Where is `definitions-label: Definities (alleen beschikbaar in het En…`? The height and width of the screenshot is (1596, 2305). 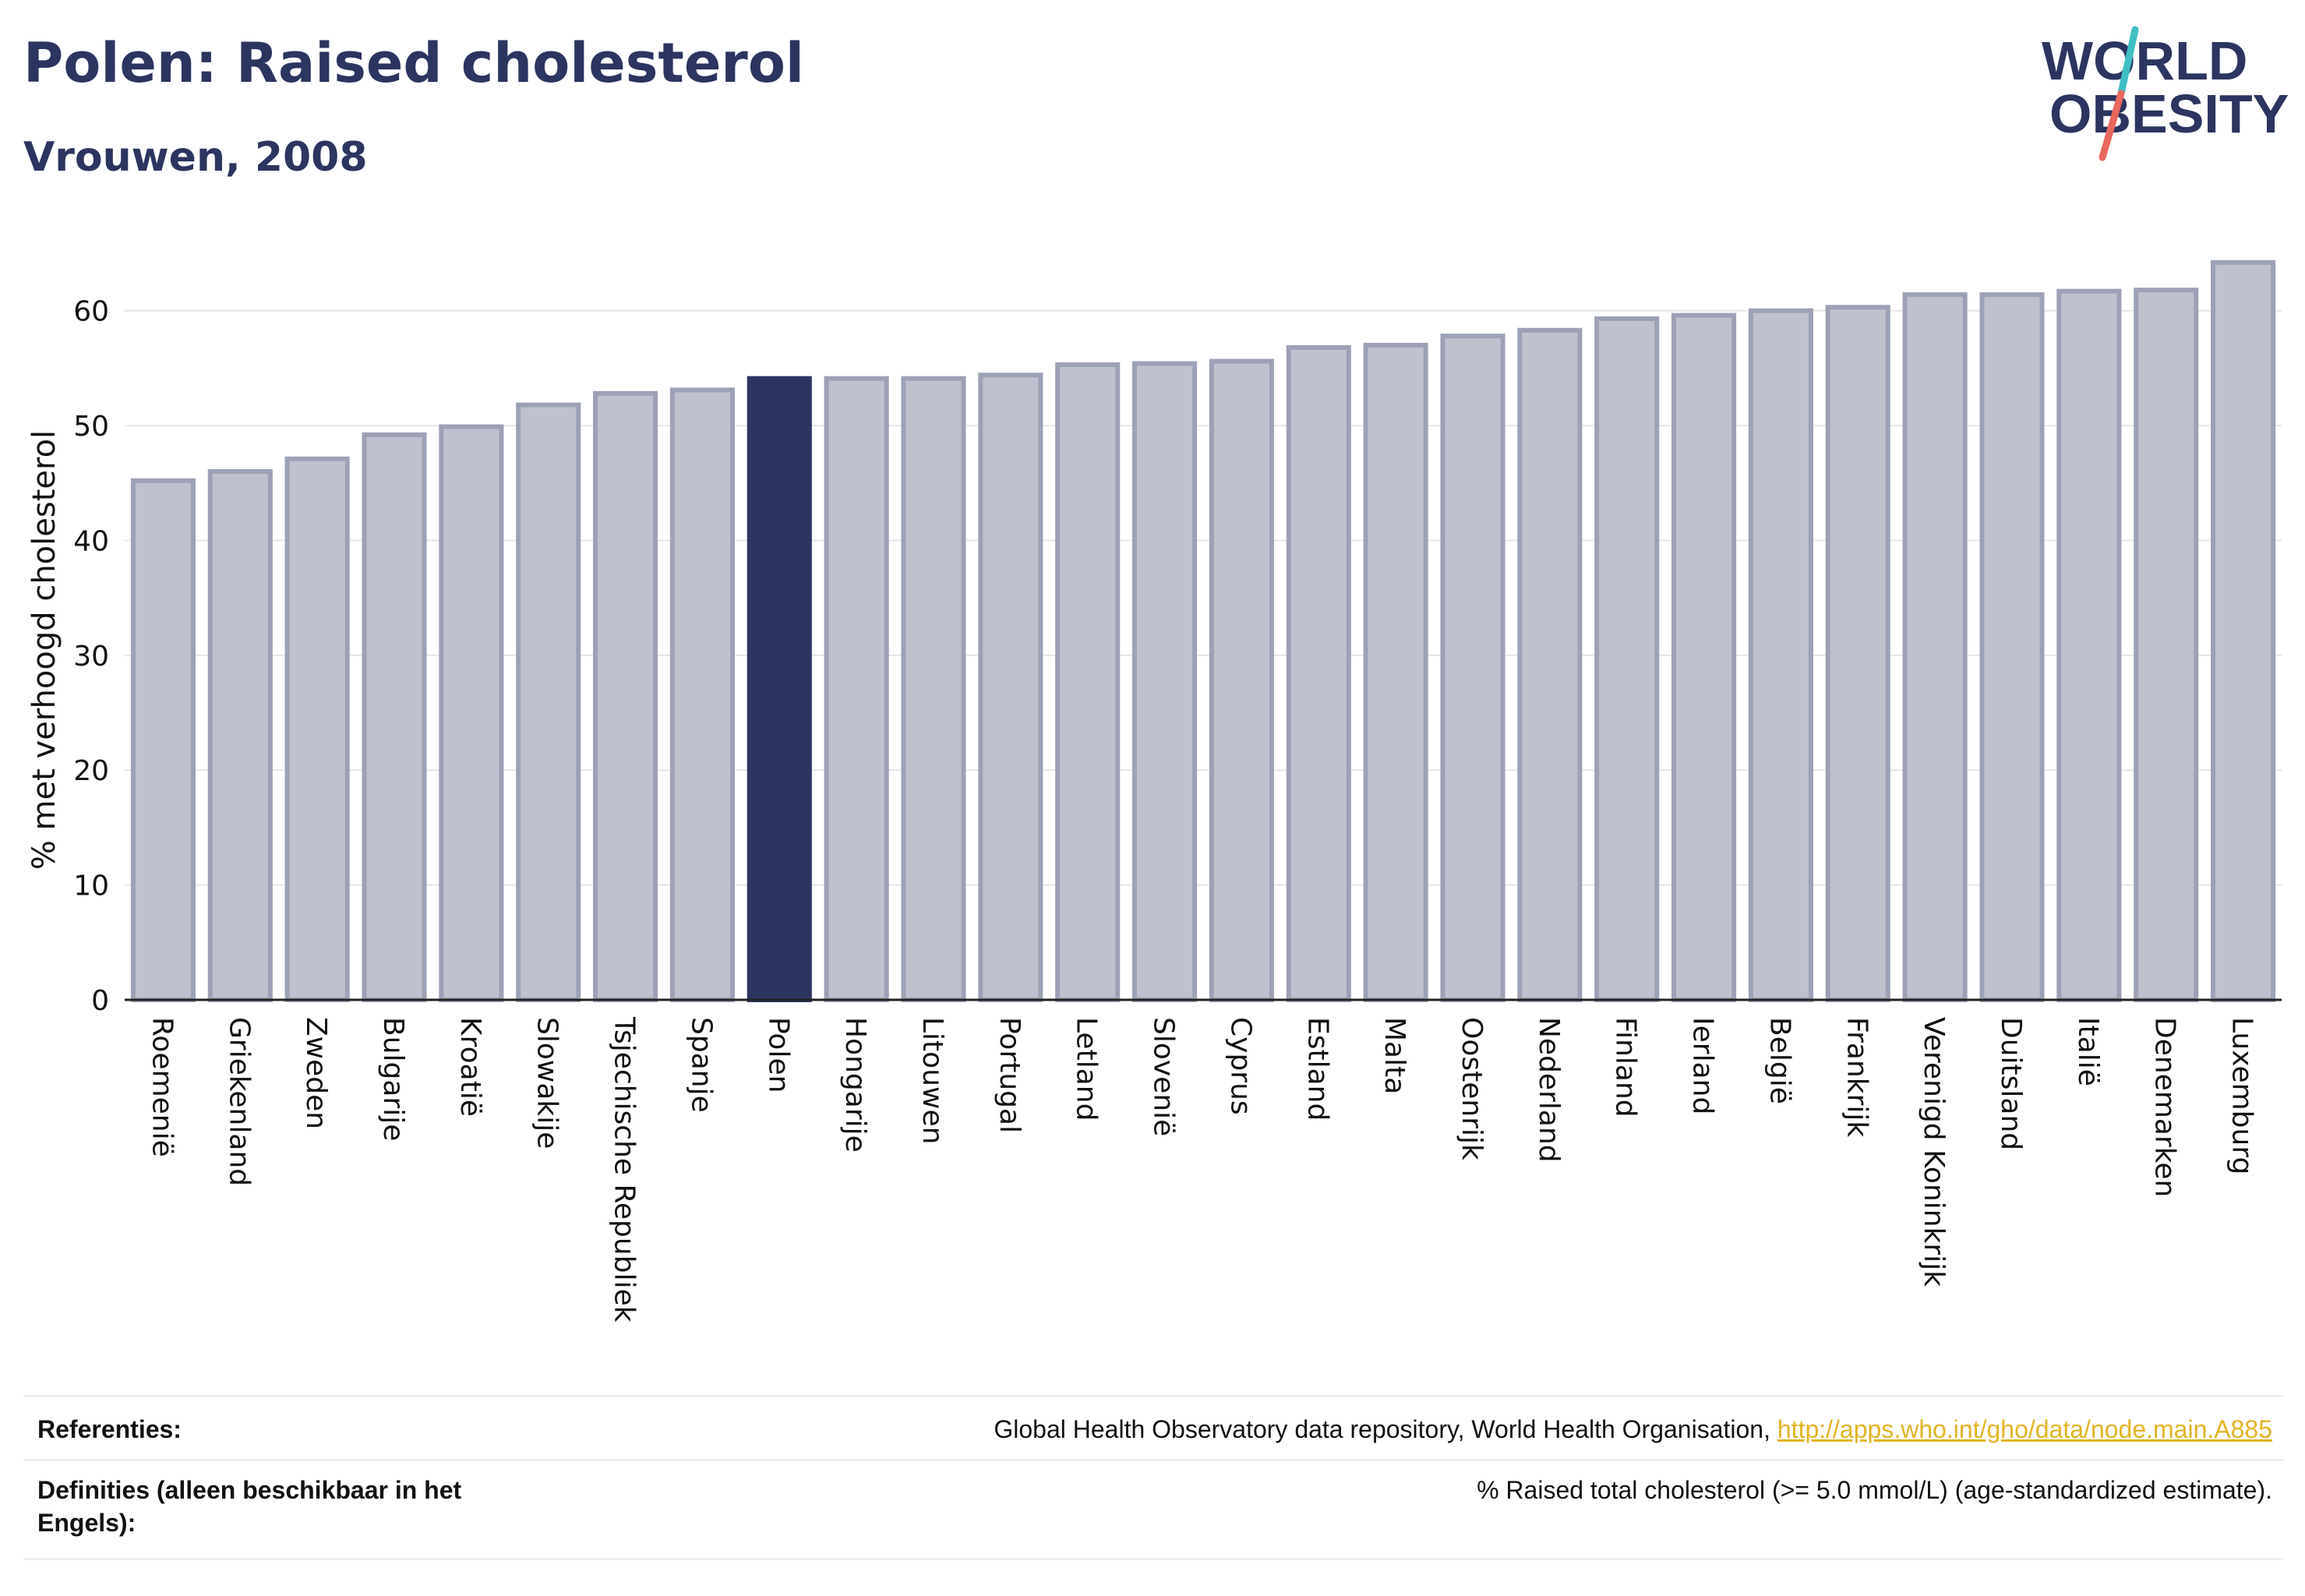 definitions-label: Definities (alleen beschikbaar in het En… is located at coordinates (249, 1506).